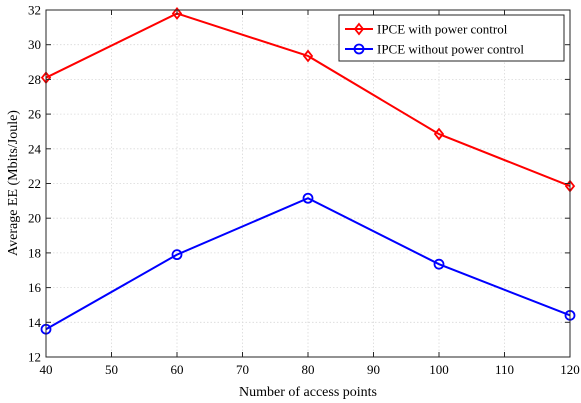  Describe the element at coordinates (35, 322) in the screenshot. I see `y-tick-label: 14` at that location.